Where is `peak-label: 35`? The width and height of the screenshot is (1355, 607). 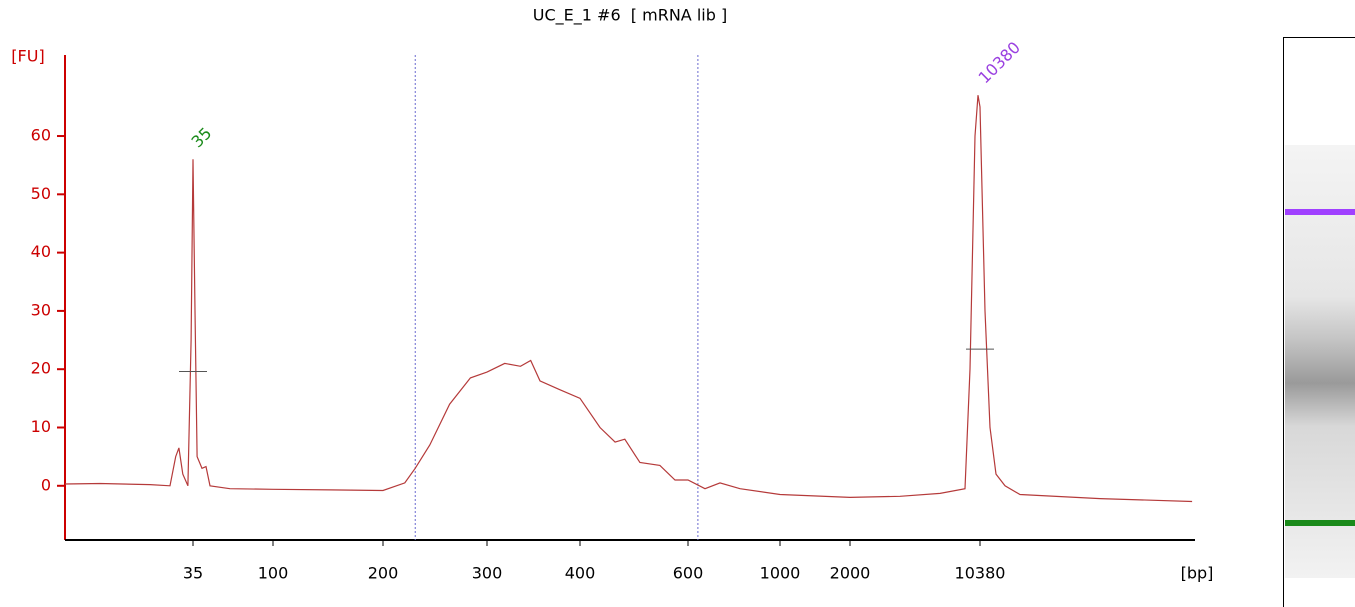 peak-label: 35 is located at coordinates (202, 138).